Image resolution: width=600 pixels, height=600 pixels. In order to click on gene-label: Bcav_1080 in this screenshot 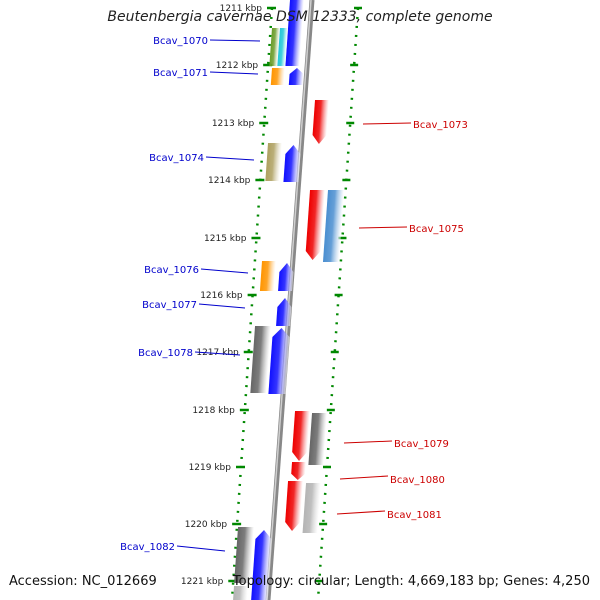, I will do `click(417, 480)`.